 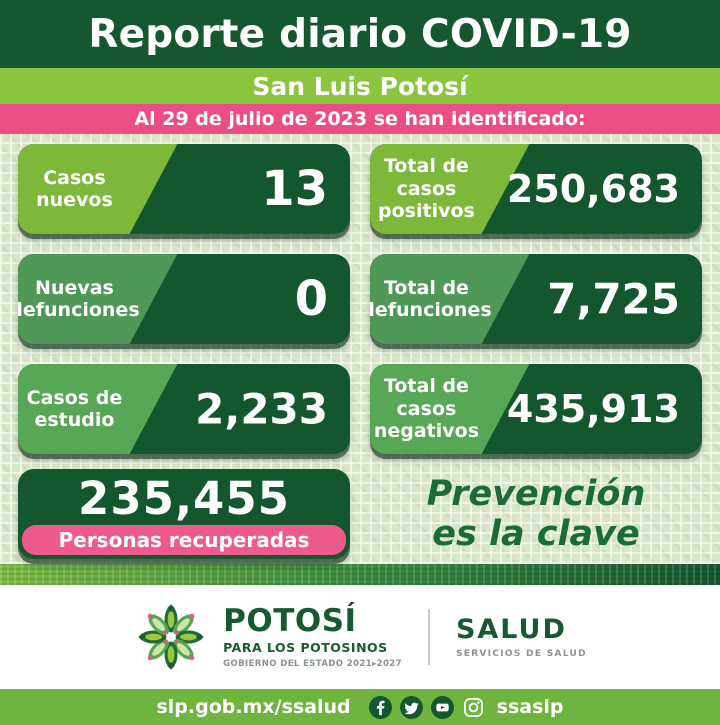 I want to click on recovered-label: Personas recuperadas, so click(x=184, y=540).